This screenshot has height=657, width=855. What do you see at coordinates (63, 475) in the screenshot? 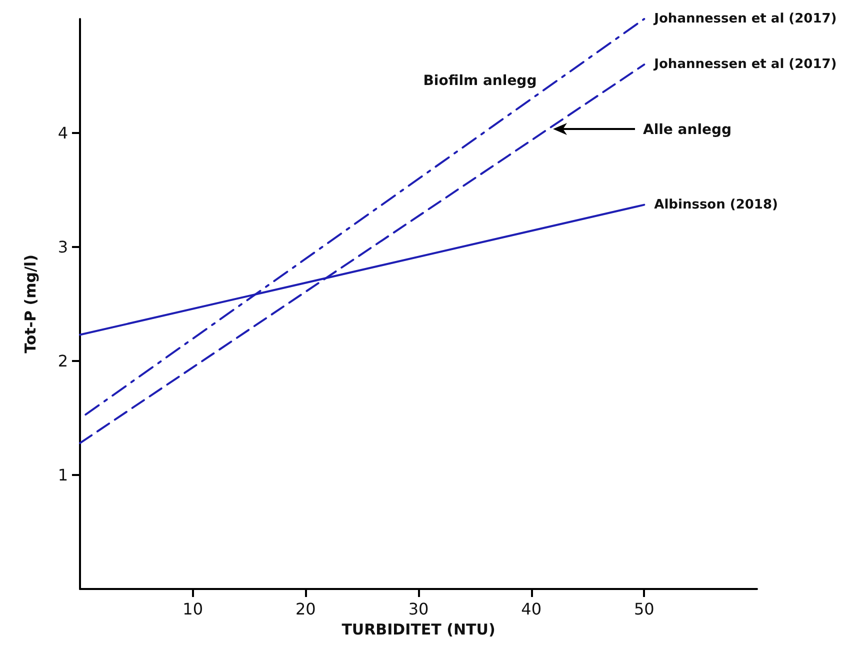
I see `y-tick-label: 1` at bounding box center [63, 475].